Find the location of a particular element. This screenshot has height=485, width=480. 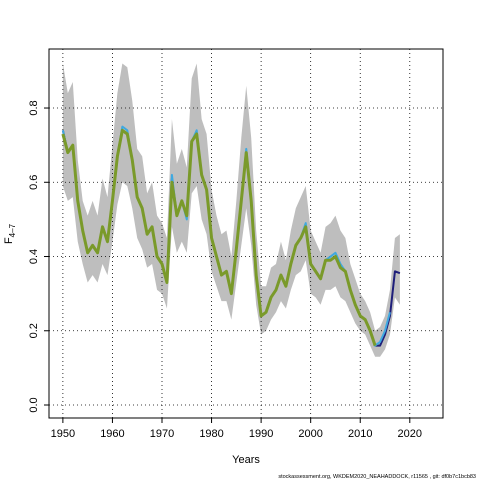

x-tick-label: 2020 is located at coordinates (410, 434).